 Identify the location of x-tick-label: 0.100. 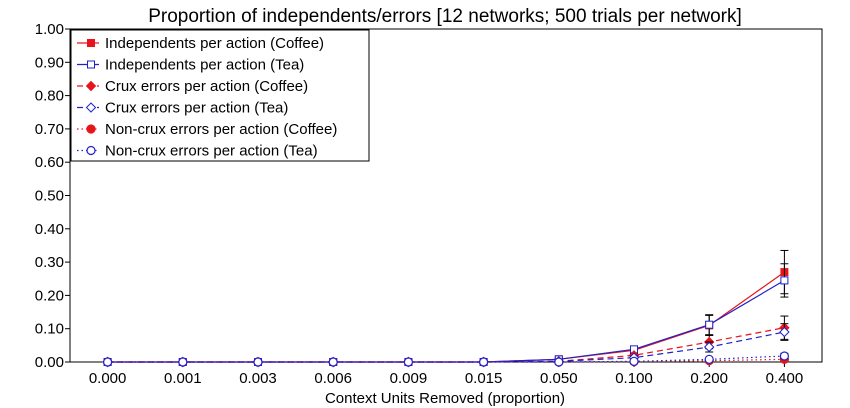
(634, 378).